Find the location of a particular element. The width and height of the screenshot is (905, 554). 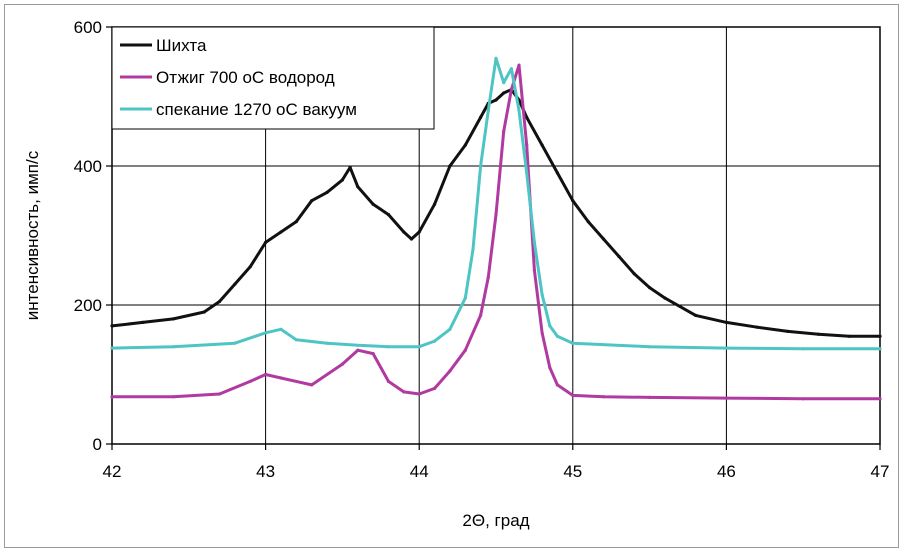

y-axis-title: интенсивность, имп/с is located at coordinates (32, 235).